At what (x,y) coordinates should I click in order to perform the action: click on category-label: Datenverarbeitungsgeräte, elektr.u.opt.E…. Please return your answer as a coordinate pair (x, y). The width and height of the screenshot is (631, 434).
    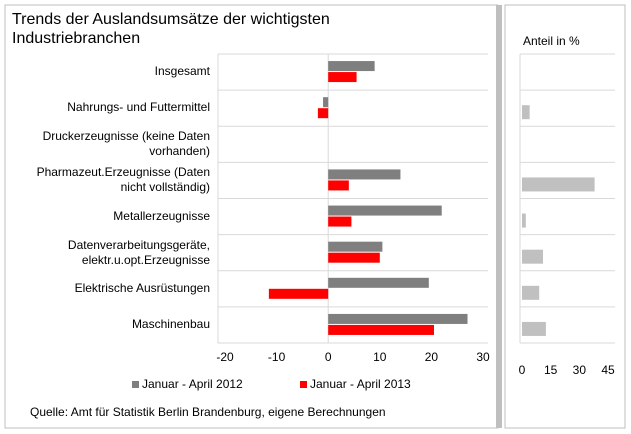
    Looking at the image, I should click on (138, 252).